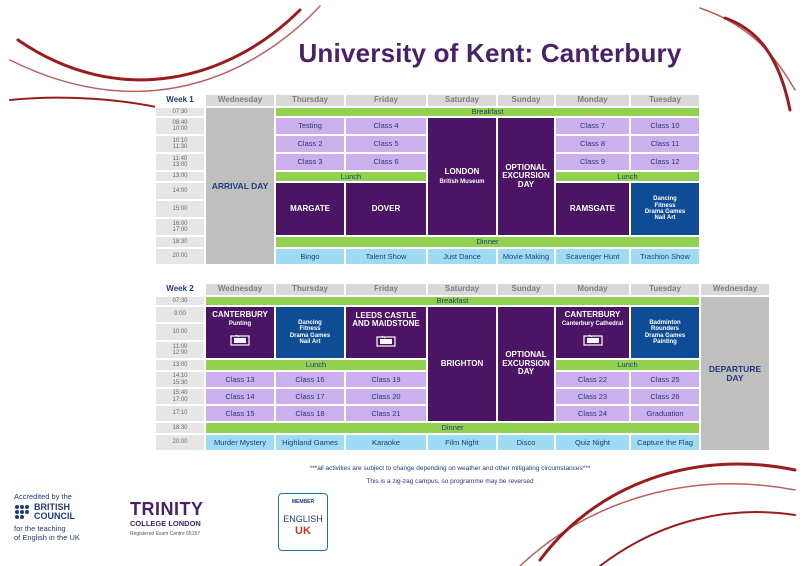 This screenshot has height=566, width=800. What do you see at coordinates (665, 126) in the screenshot?
I see `class-cell: Class 10` at bounding box center [665, 126].